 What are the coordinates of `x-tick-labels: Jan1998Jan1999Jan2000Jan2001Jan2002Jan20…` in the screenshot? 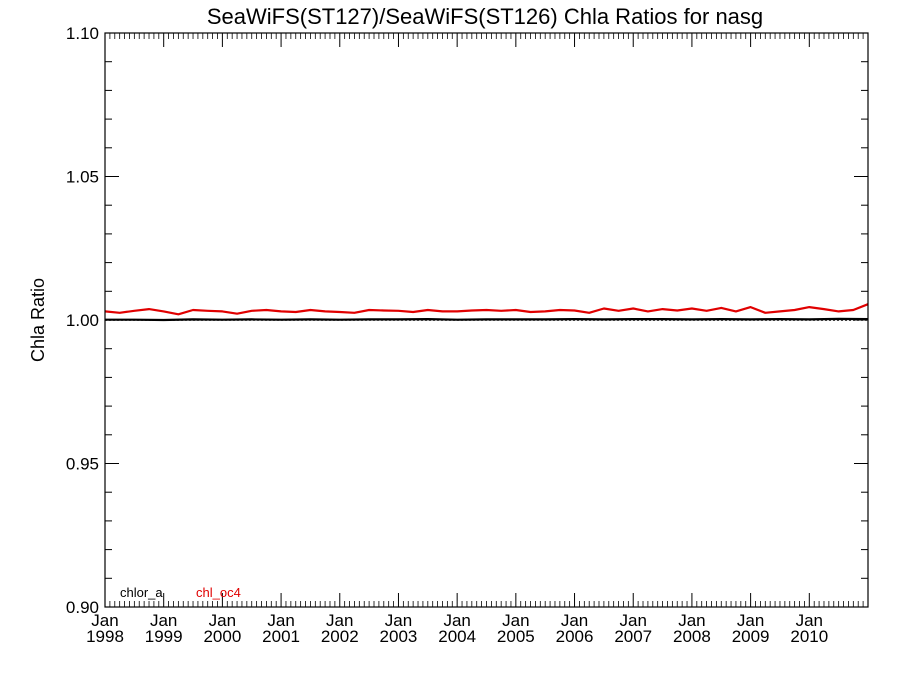 It's located at (457, 628).